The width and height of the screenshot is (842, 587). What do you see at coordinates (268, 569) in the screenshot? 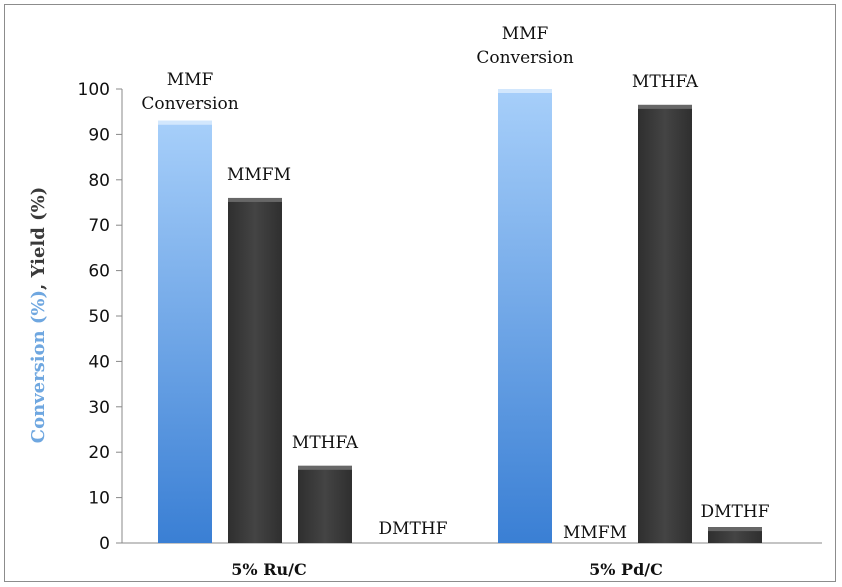
I see `x-category-label: 5% Ru/C` at bounding box center [268, 569].